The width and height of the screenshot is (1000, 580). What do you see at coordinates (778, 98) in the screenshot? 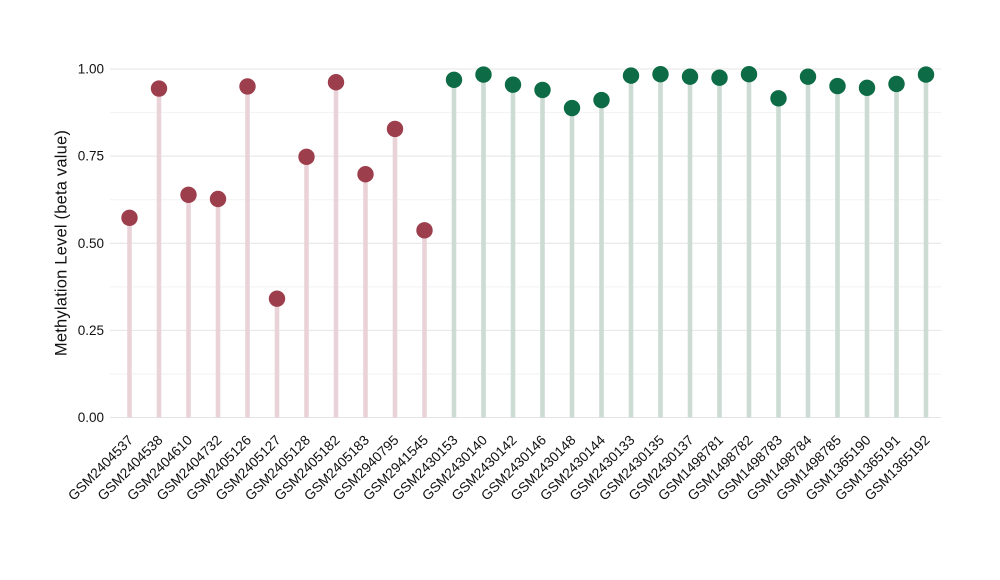
I see `point-GSM1498783` at bounding box center [778, 98].